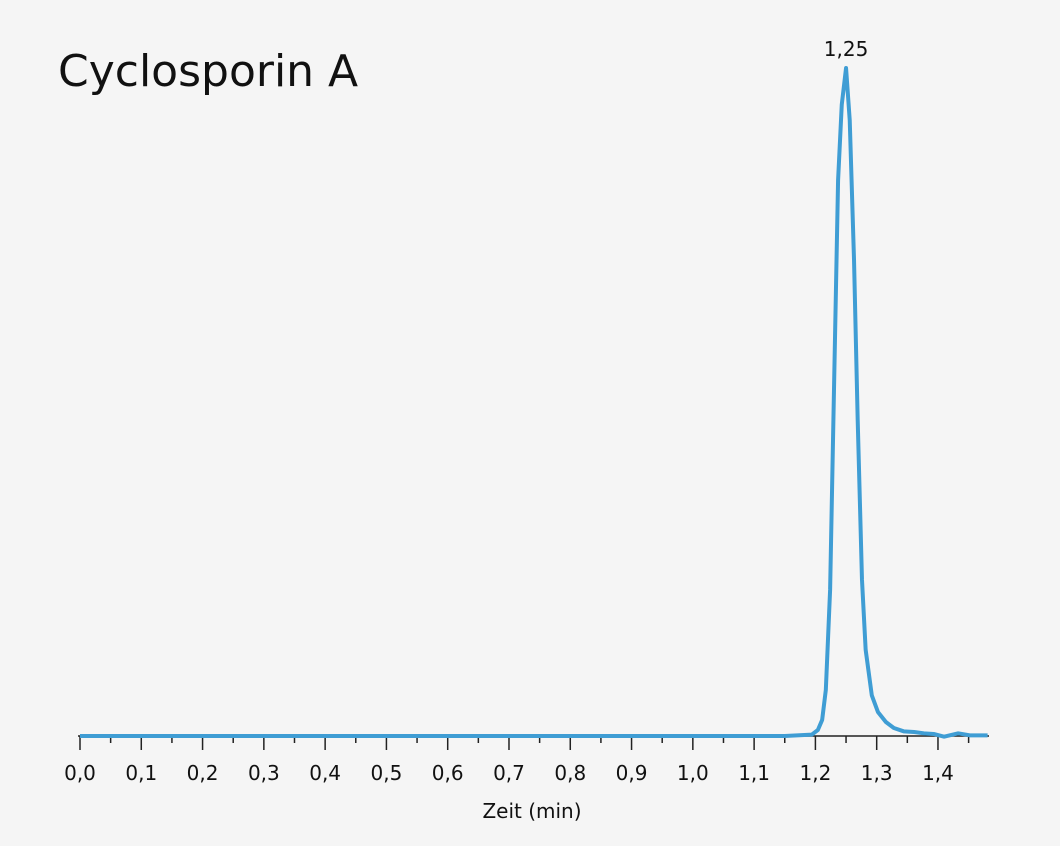 This screenshot has height=846, width=1060. What do you see at coordinates (570, 773) in the screenshot?
I see `x-tick-label: 0,8` at bounding box center [570, 773].